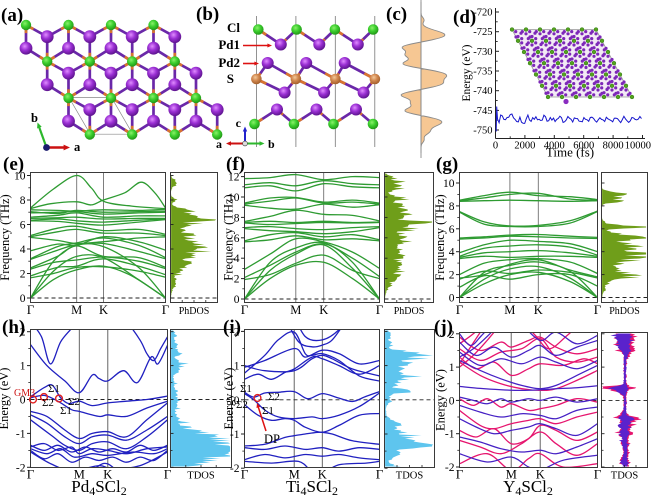 This screenshot has height=497, width=652. What do you see at coordinates (583, 146) in the screenshot?
I see `svg-text: 6000` at bounding box center [583, 146].